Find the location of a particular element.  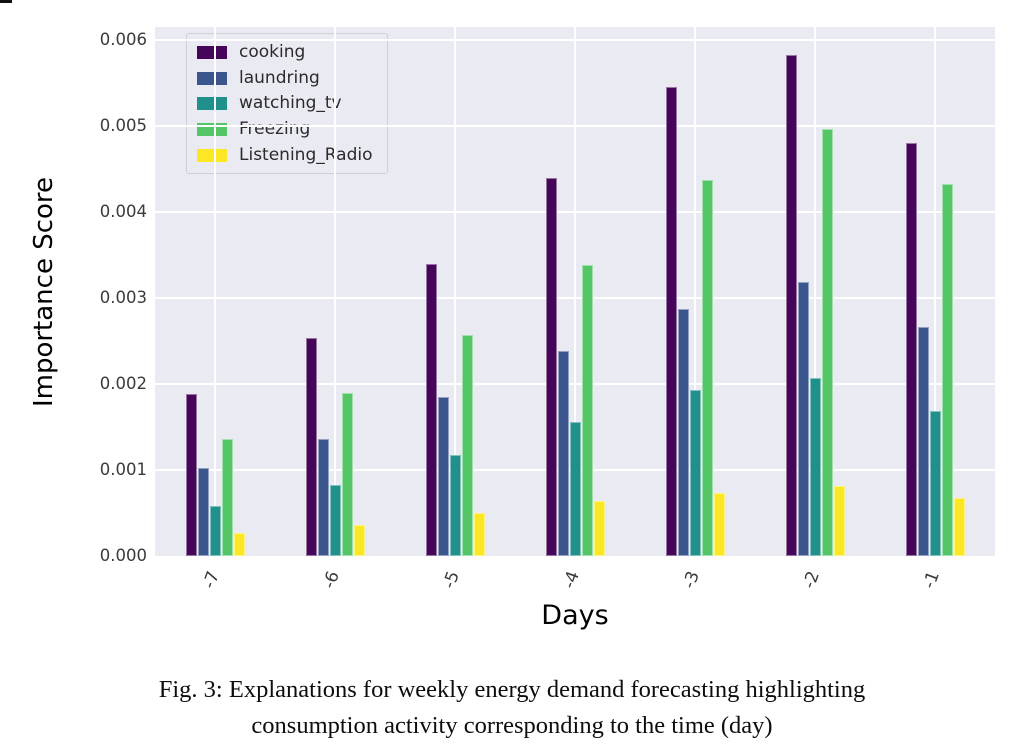

legend-item-Listening_Radio: Listening_Radio is located at coordinates (285, 155).